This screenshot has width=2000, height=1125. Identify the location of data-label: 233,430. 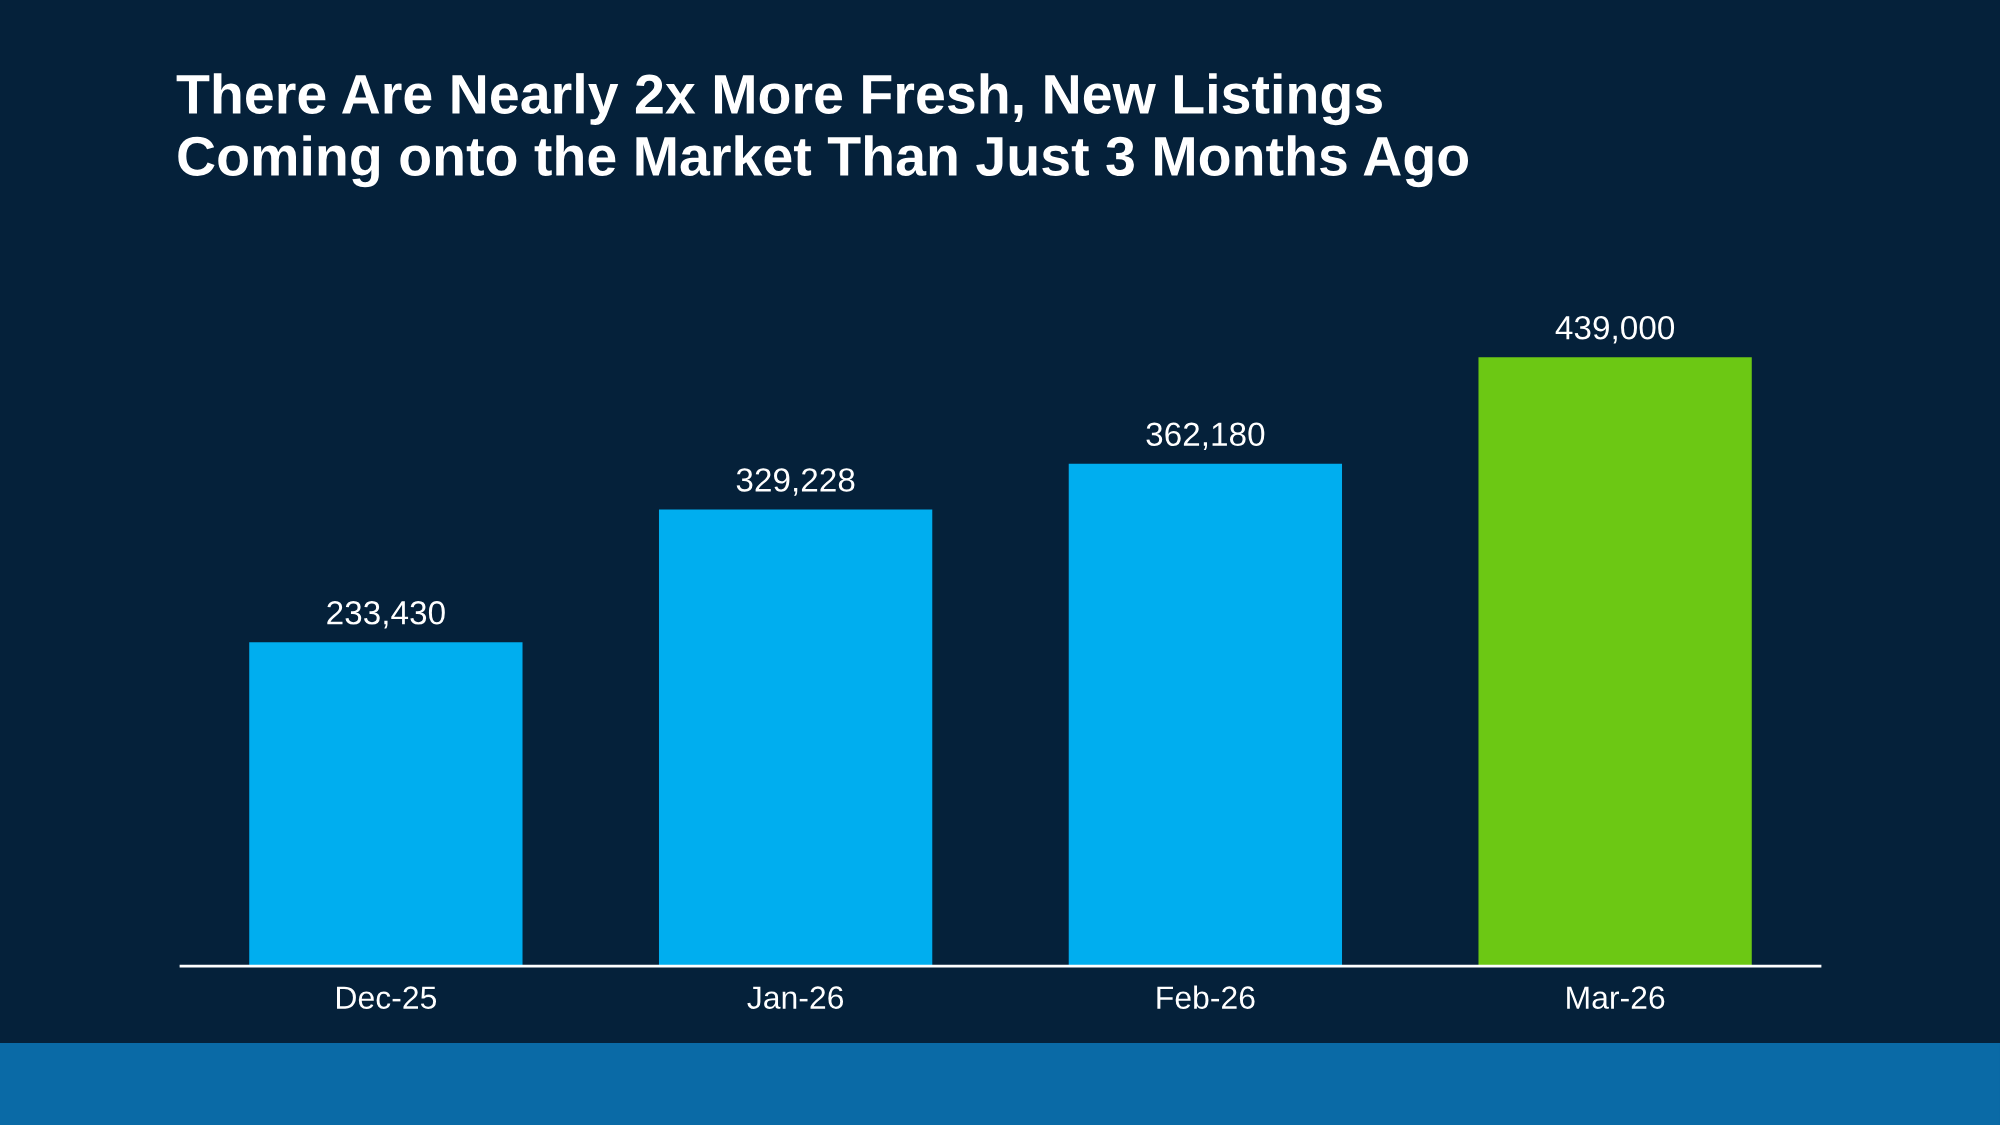
(386, 615).